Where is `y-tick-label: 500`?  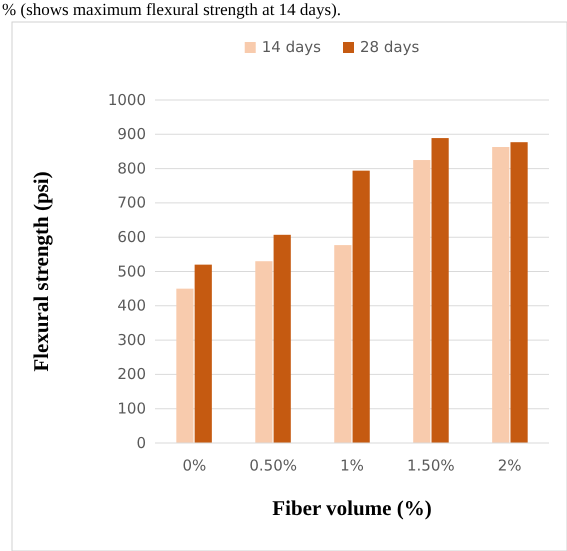 y-tick-label: 500 is located at coordinates (131, 271).